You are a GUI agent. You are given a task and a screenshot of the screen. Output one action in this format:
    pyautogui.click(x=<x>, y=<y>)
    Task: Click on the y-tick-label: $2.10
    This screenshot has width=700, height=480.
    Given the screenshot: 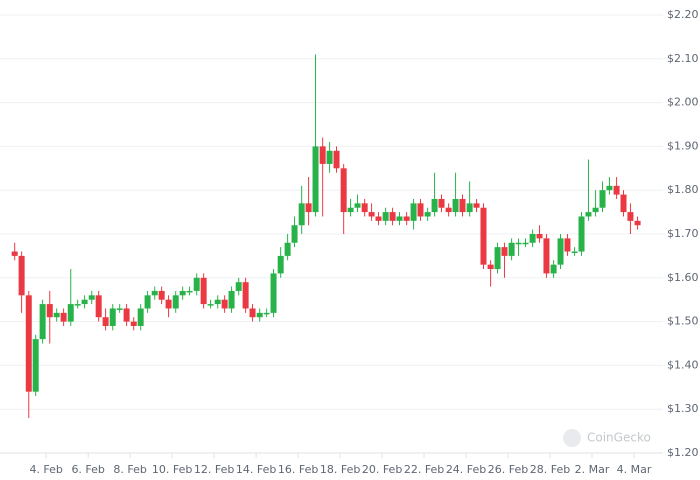 What is the action you would take?
    pyautogui.click(x=683, y=58)
    